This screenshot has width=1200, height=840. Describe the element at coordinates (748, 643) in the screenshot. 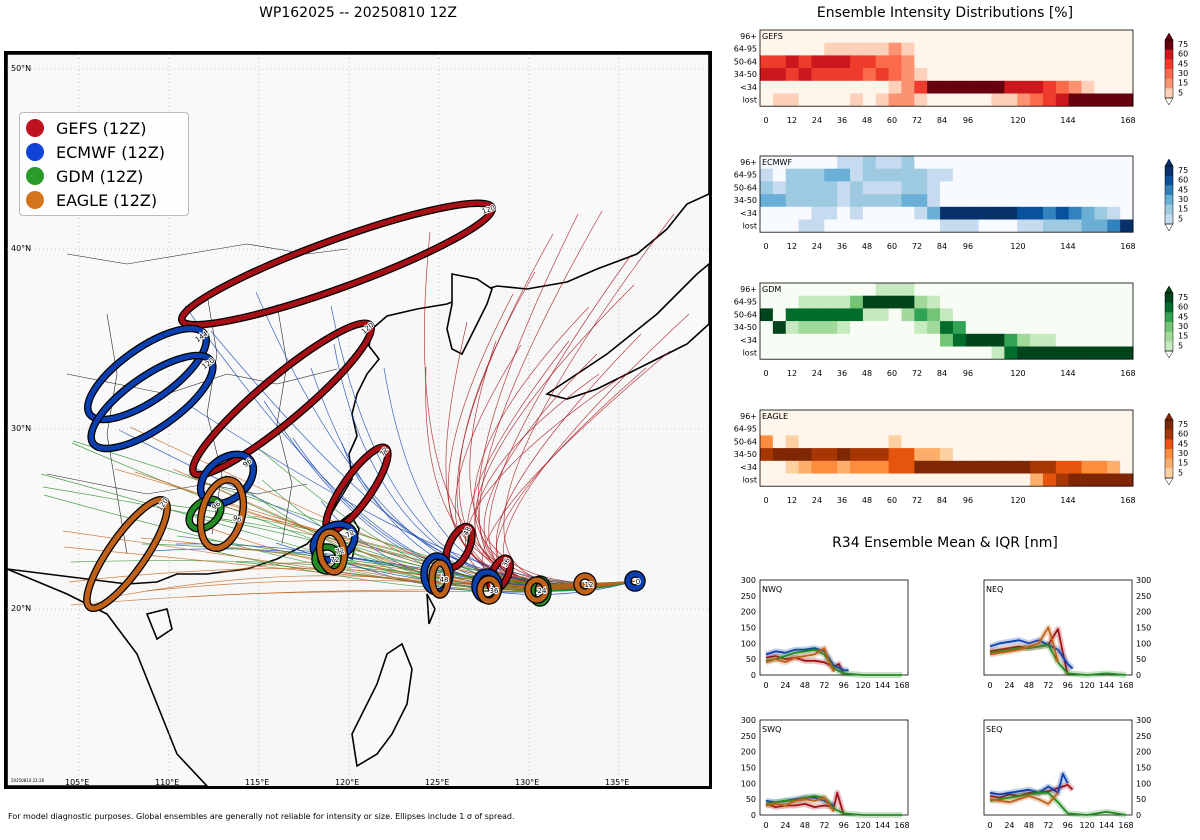

I see `r34-y-tick: 100` at that location.